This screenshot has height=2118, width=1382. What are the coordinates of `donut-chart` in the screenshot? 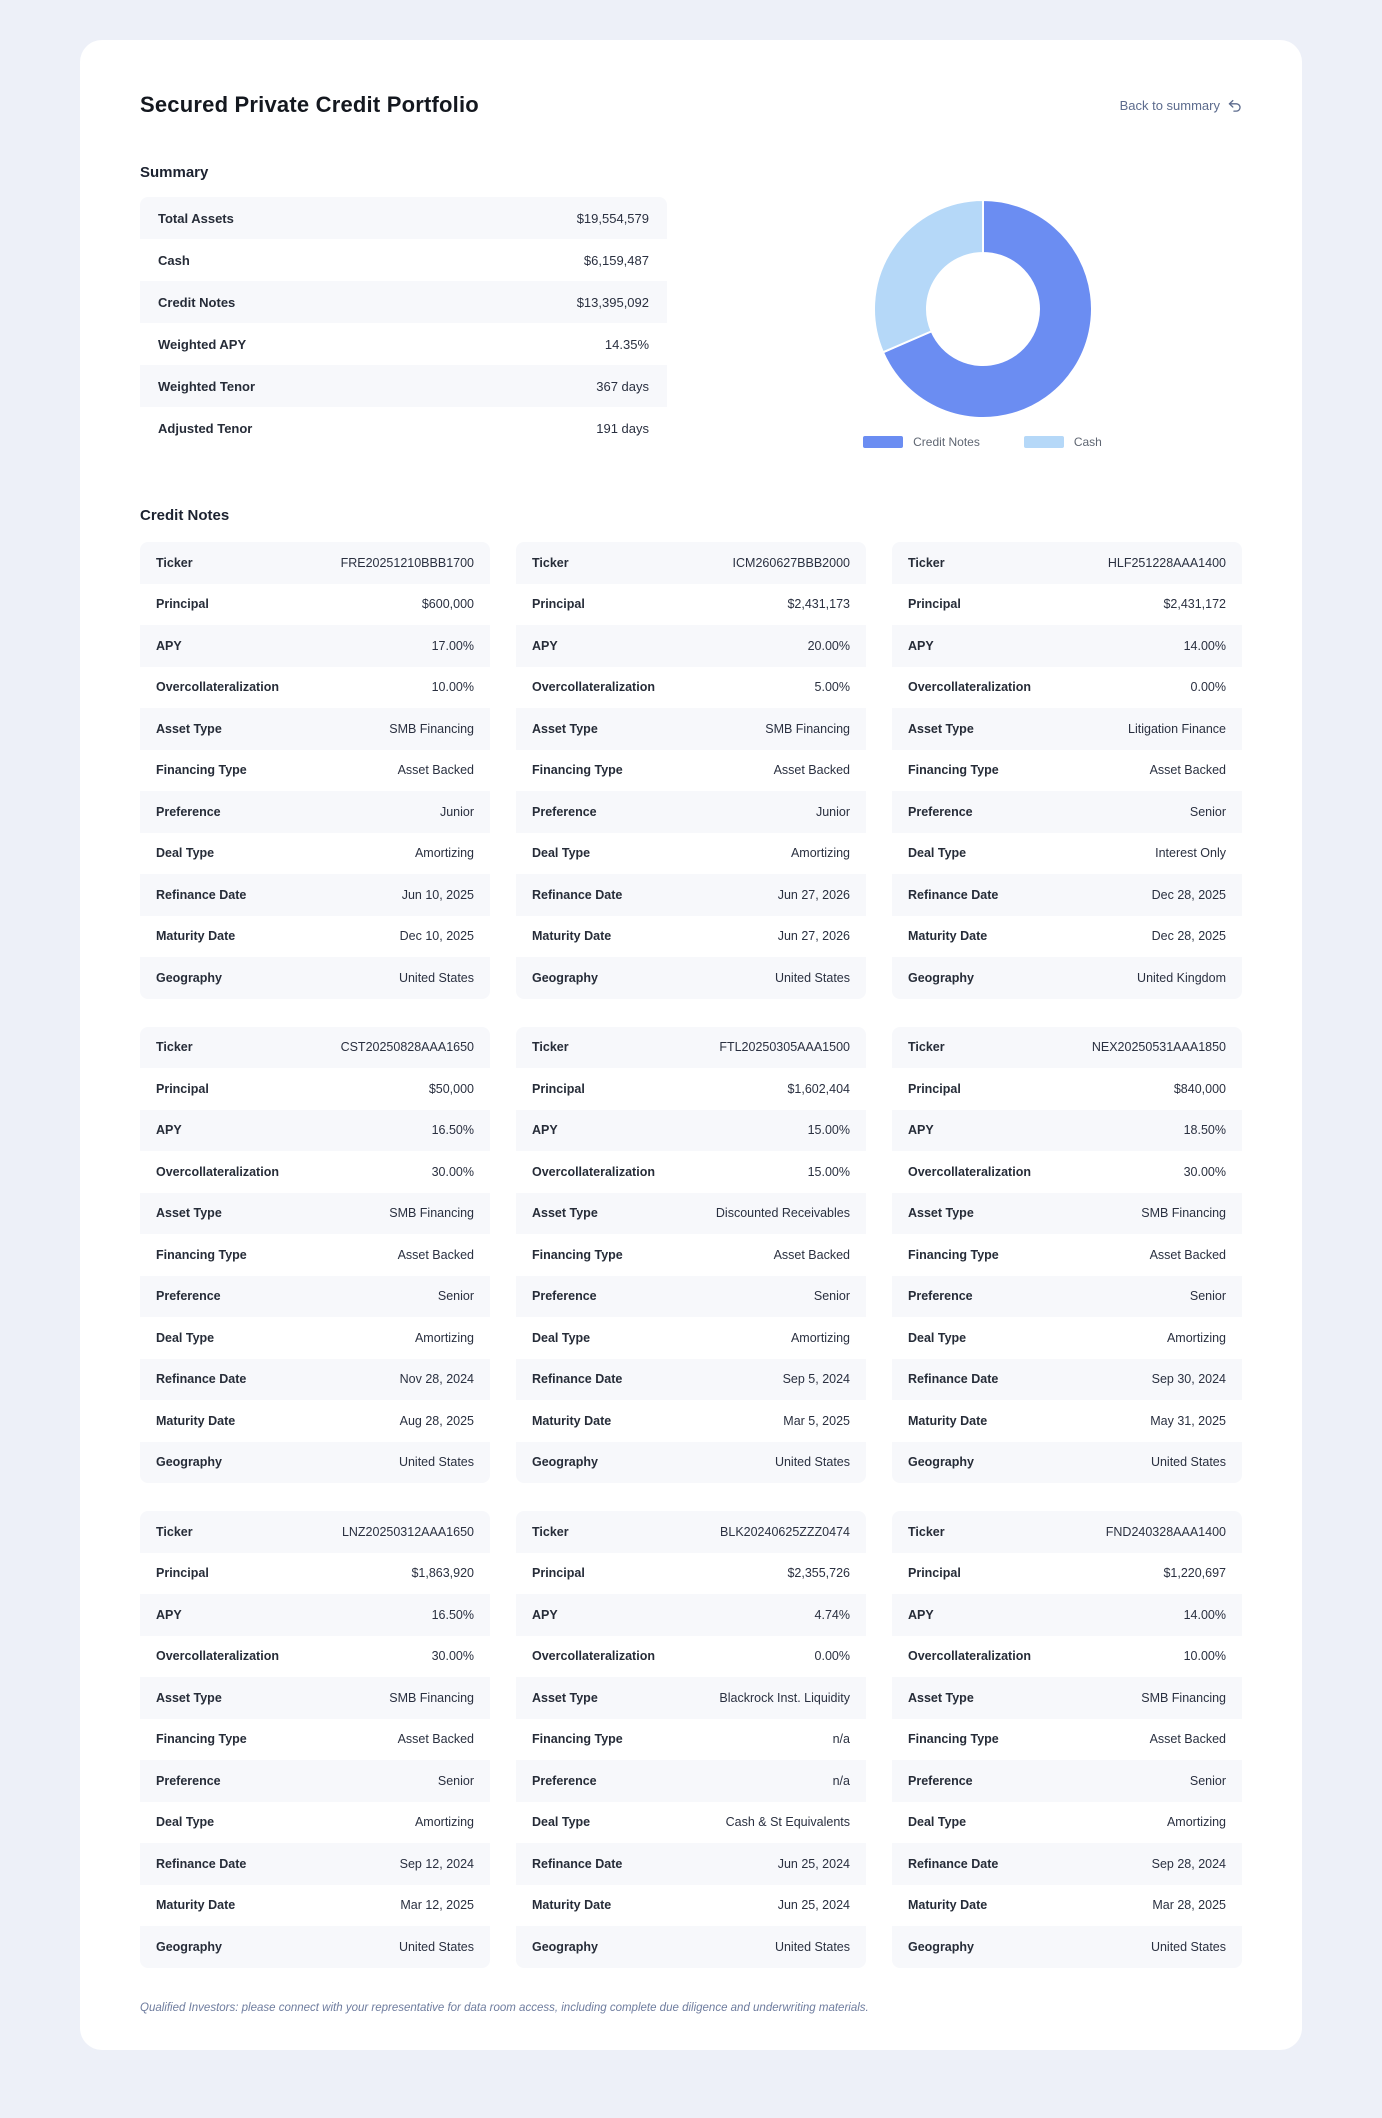 It's located at (982, 309).